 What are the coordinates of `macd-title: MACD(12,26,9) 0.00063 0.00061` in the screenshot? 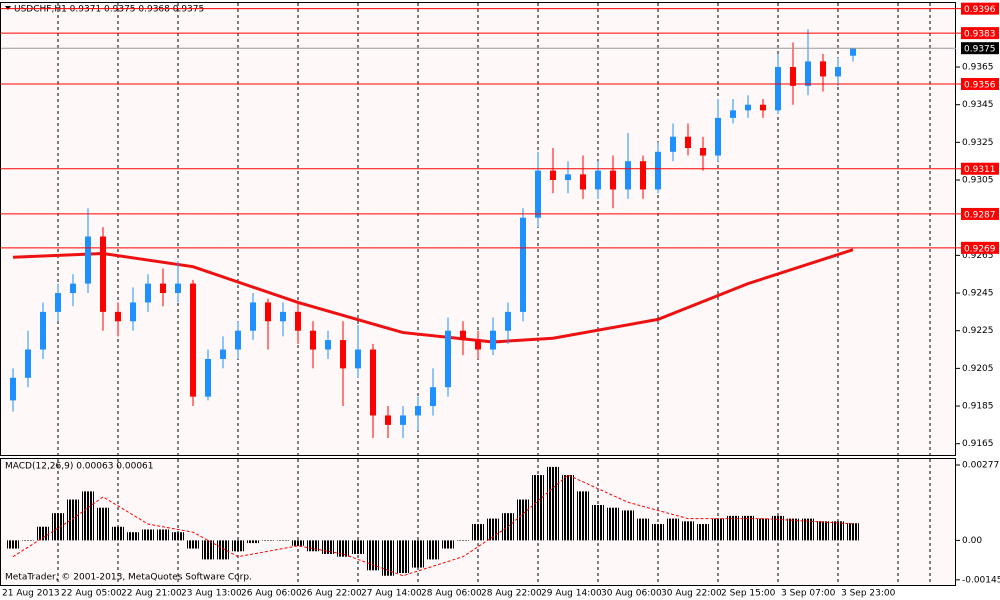 It's located at (79, 467).